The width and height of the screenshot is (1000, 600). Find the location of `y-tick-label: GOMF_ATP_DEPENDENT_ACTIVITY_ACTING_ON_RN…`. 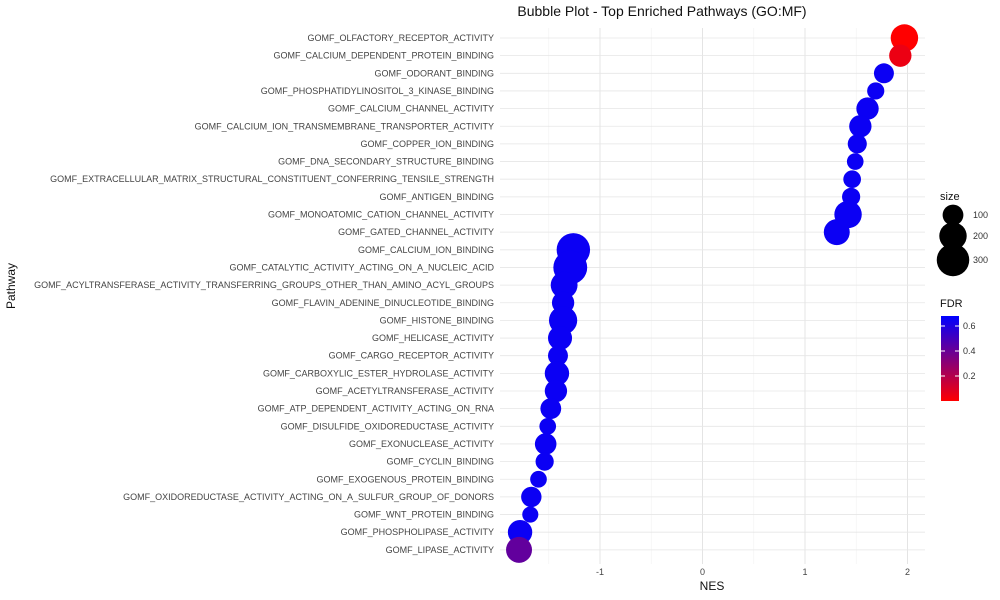

y-tick-label: GOMF_ATP_DEPENDENT_ACTIVITY_ACTING_ON_RN… is located at coordinates (376, 409).